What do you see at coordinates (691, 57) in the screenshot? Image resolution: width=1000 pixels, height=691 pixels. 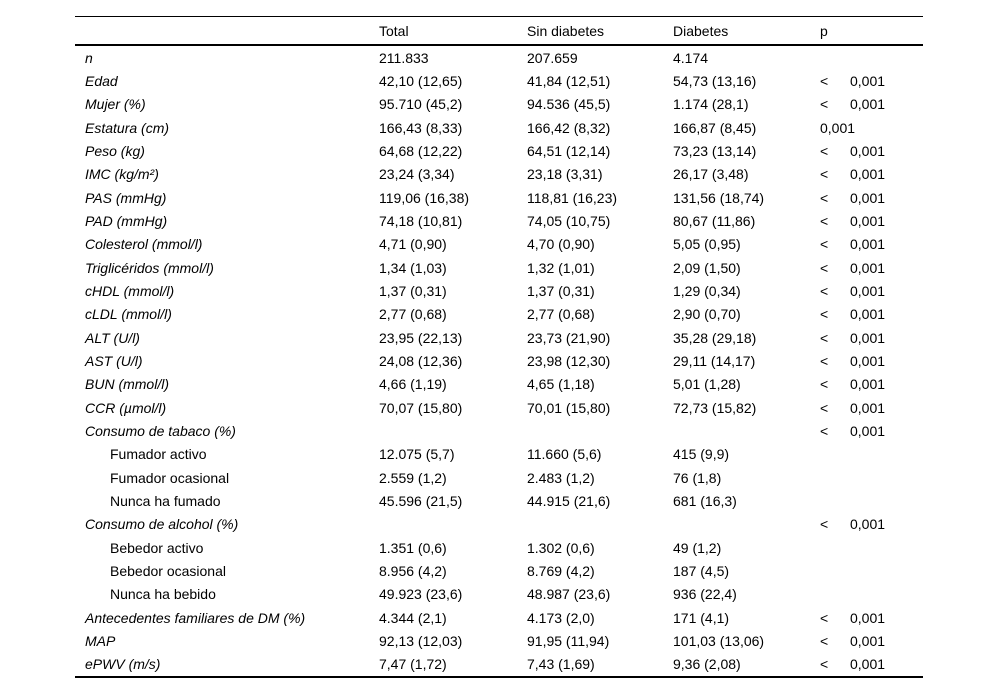 I see `cell-diabetes: 4.174` at bounding box center [691, 57].